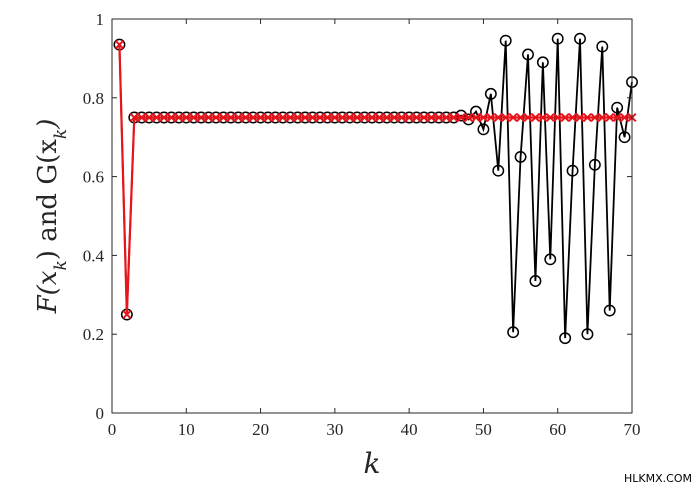 This screenshot has height=491, width=700. I want to click on x-tick-label: 40, so click(409, 429).